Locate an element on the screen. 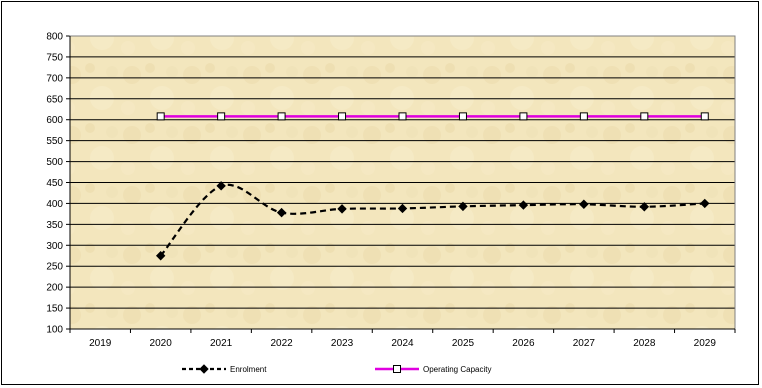 The height and width of the screenshot is (388, 762). point-operating-capacity-2022 is located at coordinates (281, 116).